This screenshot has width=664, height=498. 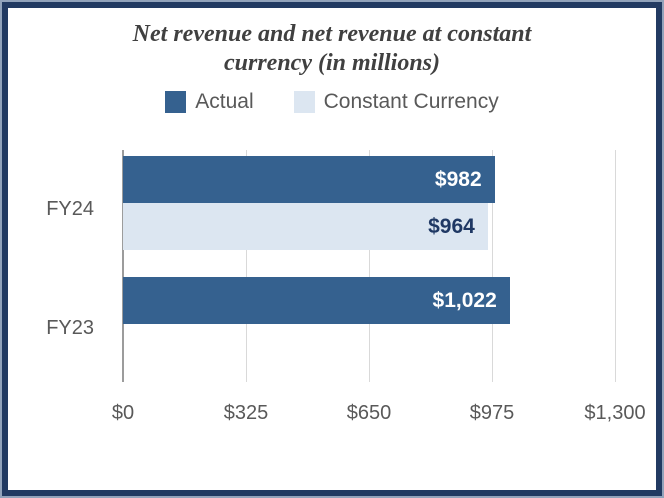 What do you see at coordinates (123, 413) in the screenshot?
I see `x-axis-tick-label: $0` at bounding box center [123, 413].